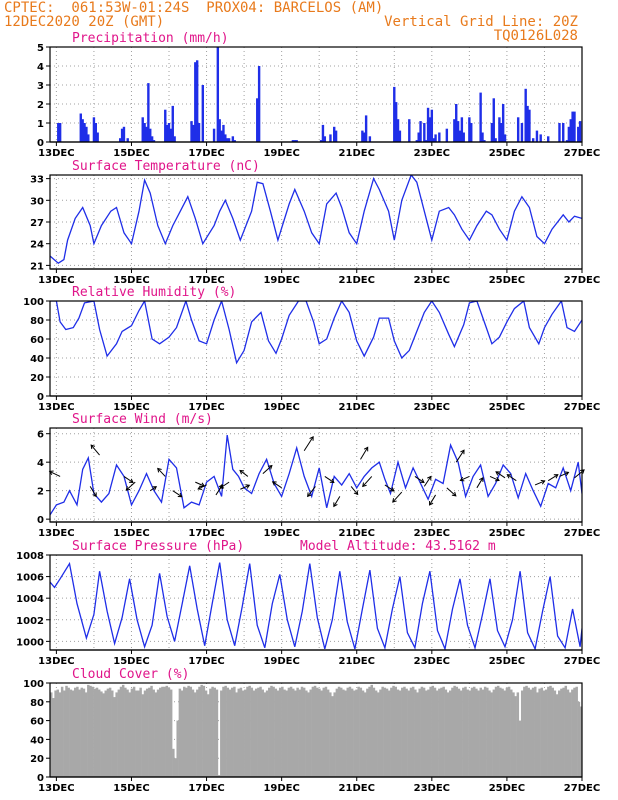 The width and height of the screenshot is (618, 800). What do you see at coordinates (30, 556) in the screenshot?
I see `surface-pressure-ytick-label: 1008` at bounding box center [30, 556].